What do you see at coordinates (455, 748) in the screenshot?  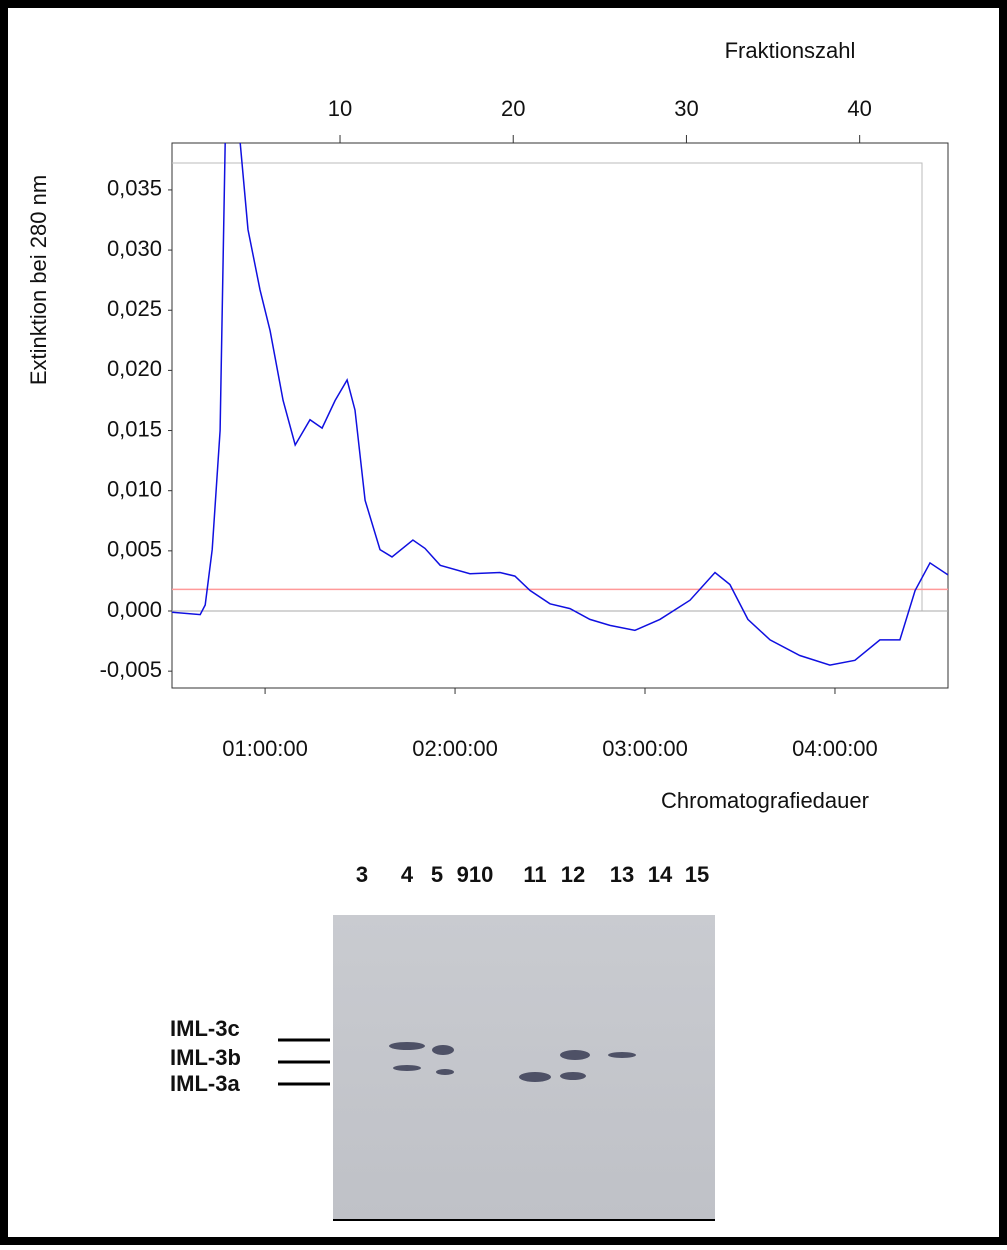 I see `x-tick-label: 02:00:00` at bounding box center [455, 748].